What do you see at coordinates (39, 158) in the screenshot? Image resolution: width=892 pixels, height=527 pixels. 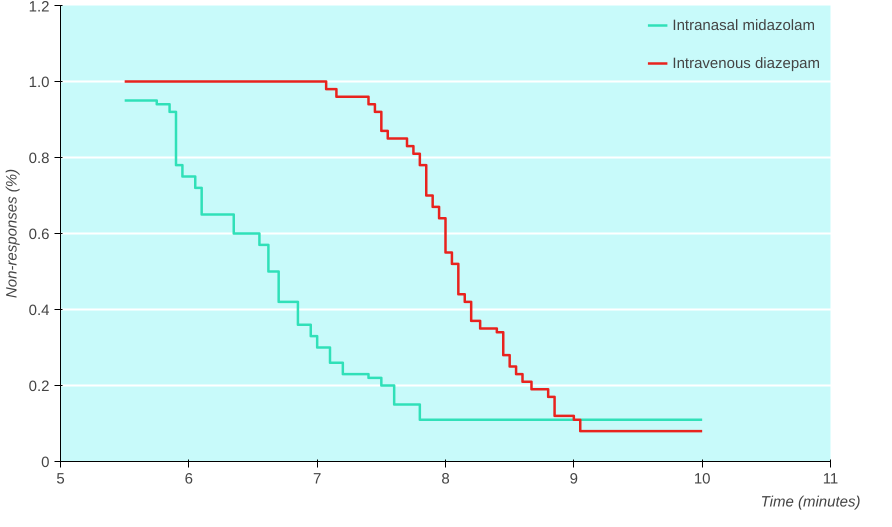 I see `y-tick-label: 0.8` at bounding box center [39, 158].